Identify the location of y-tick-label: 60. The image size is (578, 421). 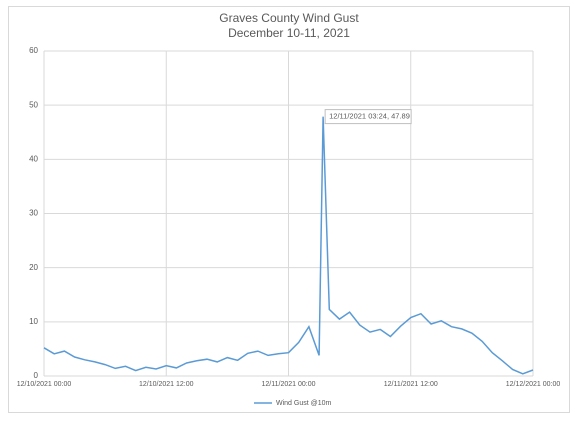
(33, 50).